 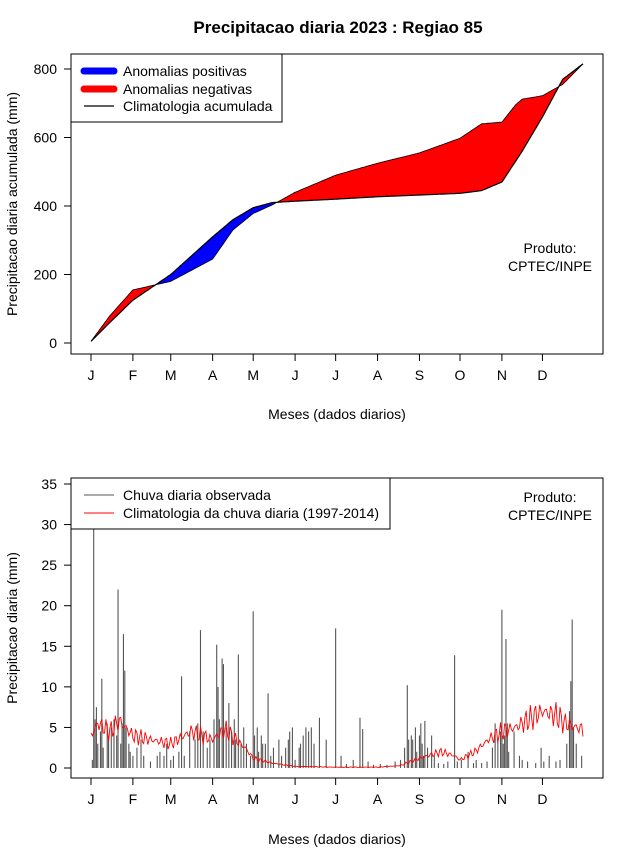 What do you see at coordinates (550, 266) in the screenshot?
I see `product-source-top: CPTEC/INPE` at bounding box center [550, 266].